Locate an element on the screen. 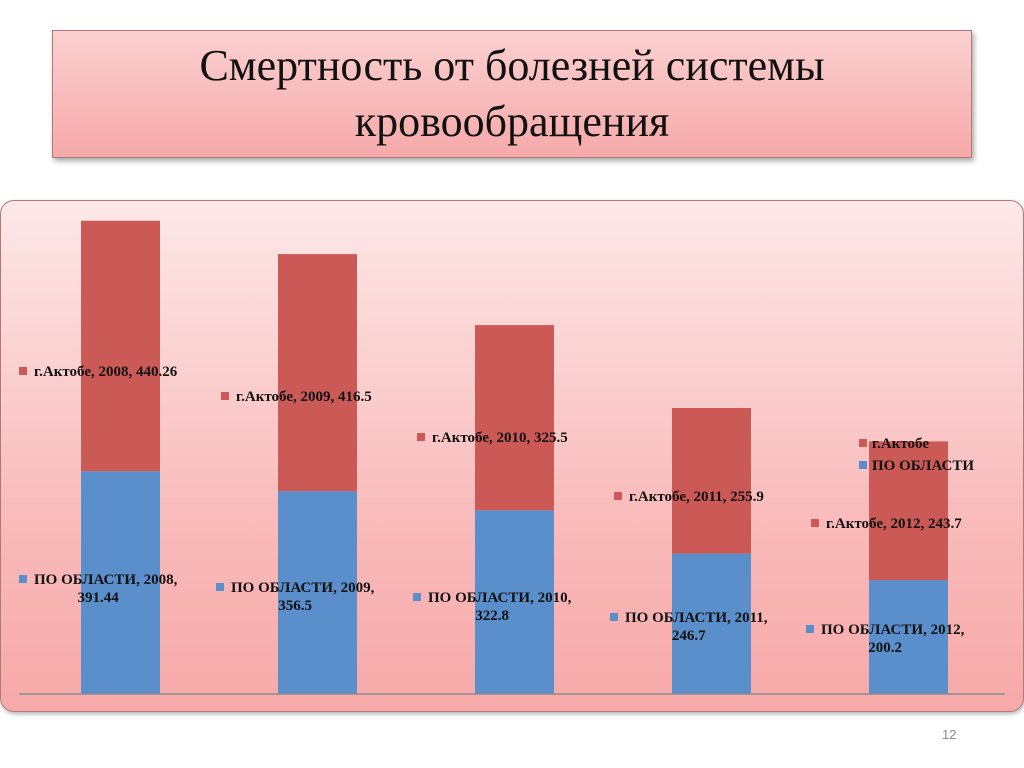  page-number: 12 is located at coordinates (949, 734).